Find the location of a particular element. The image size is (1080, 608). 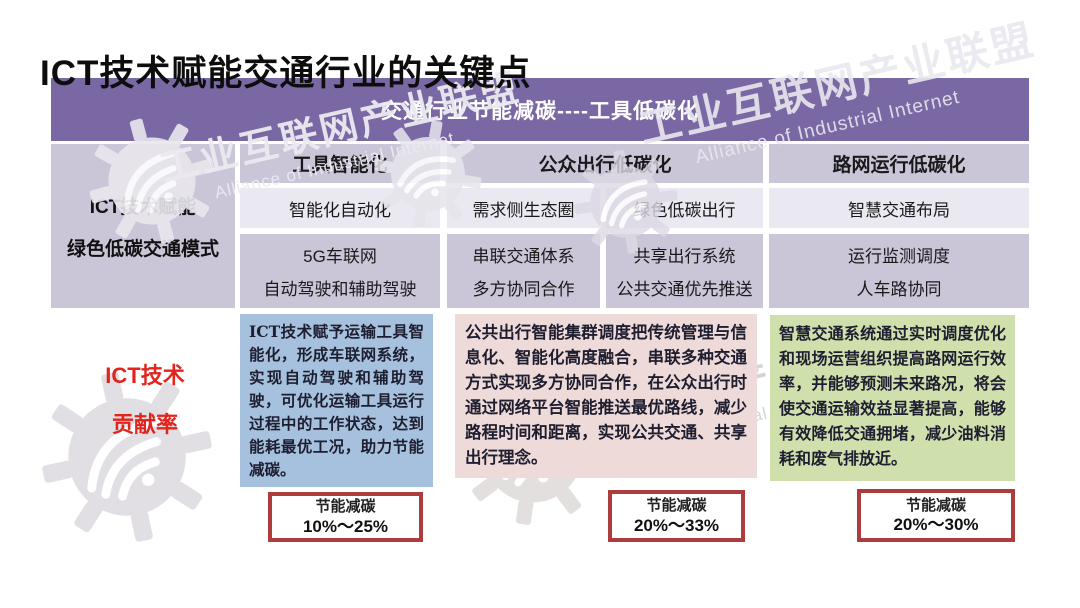

table-cell: 绿色低碳出行 is located at coordinates (684, 208).